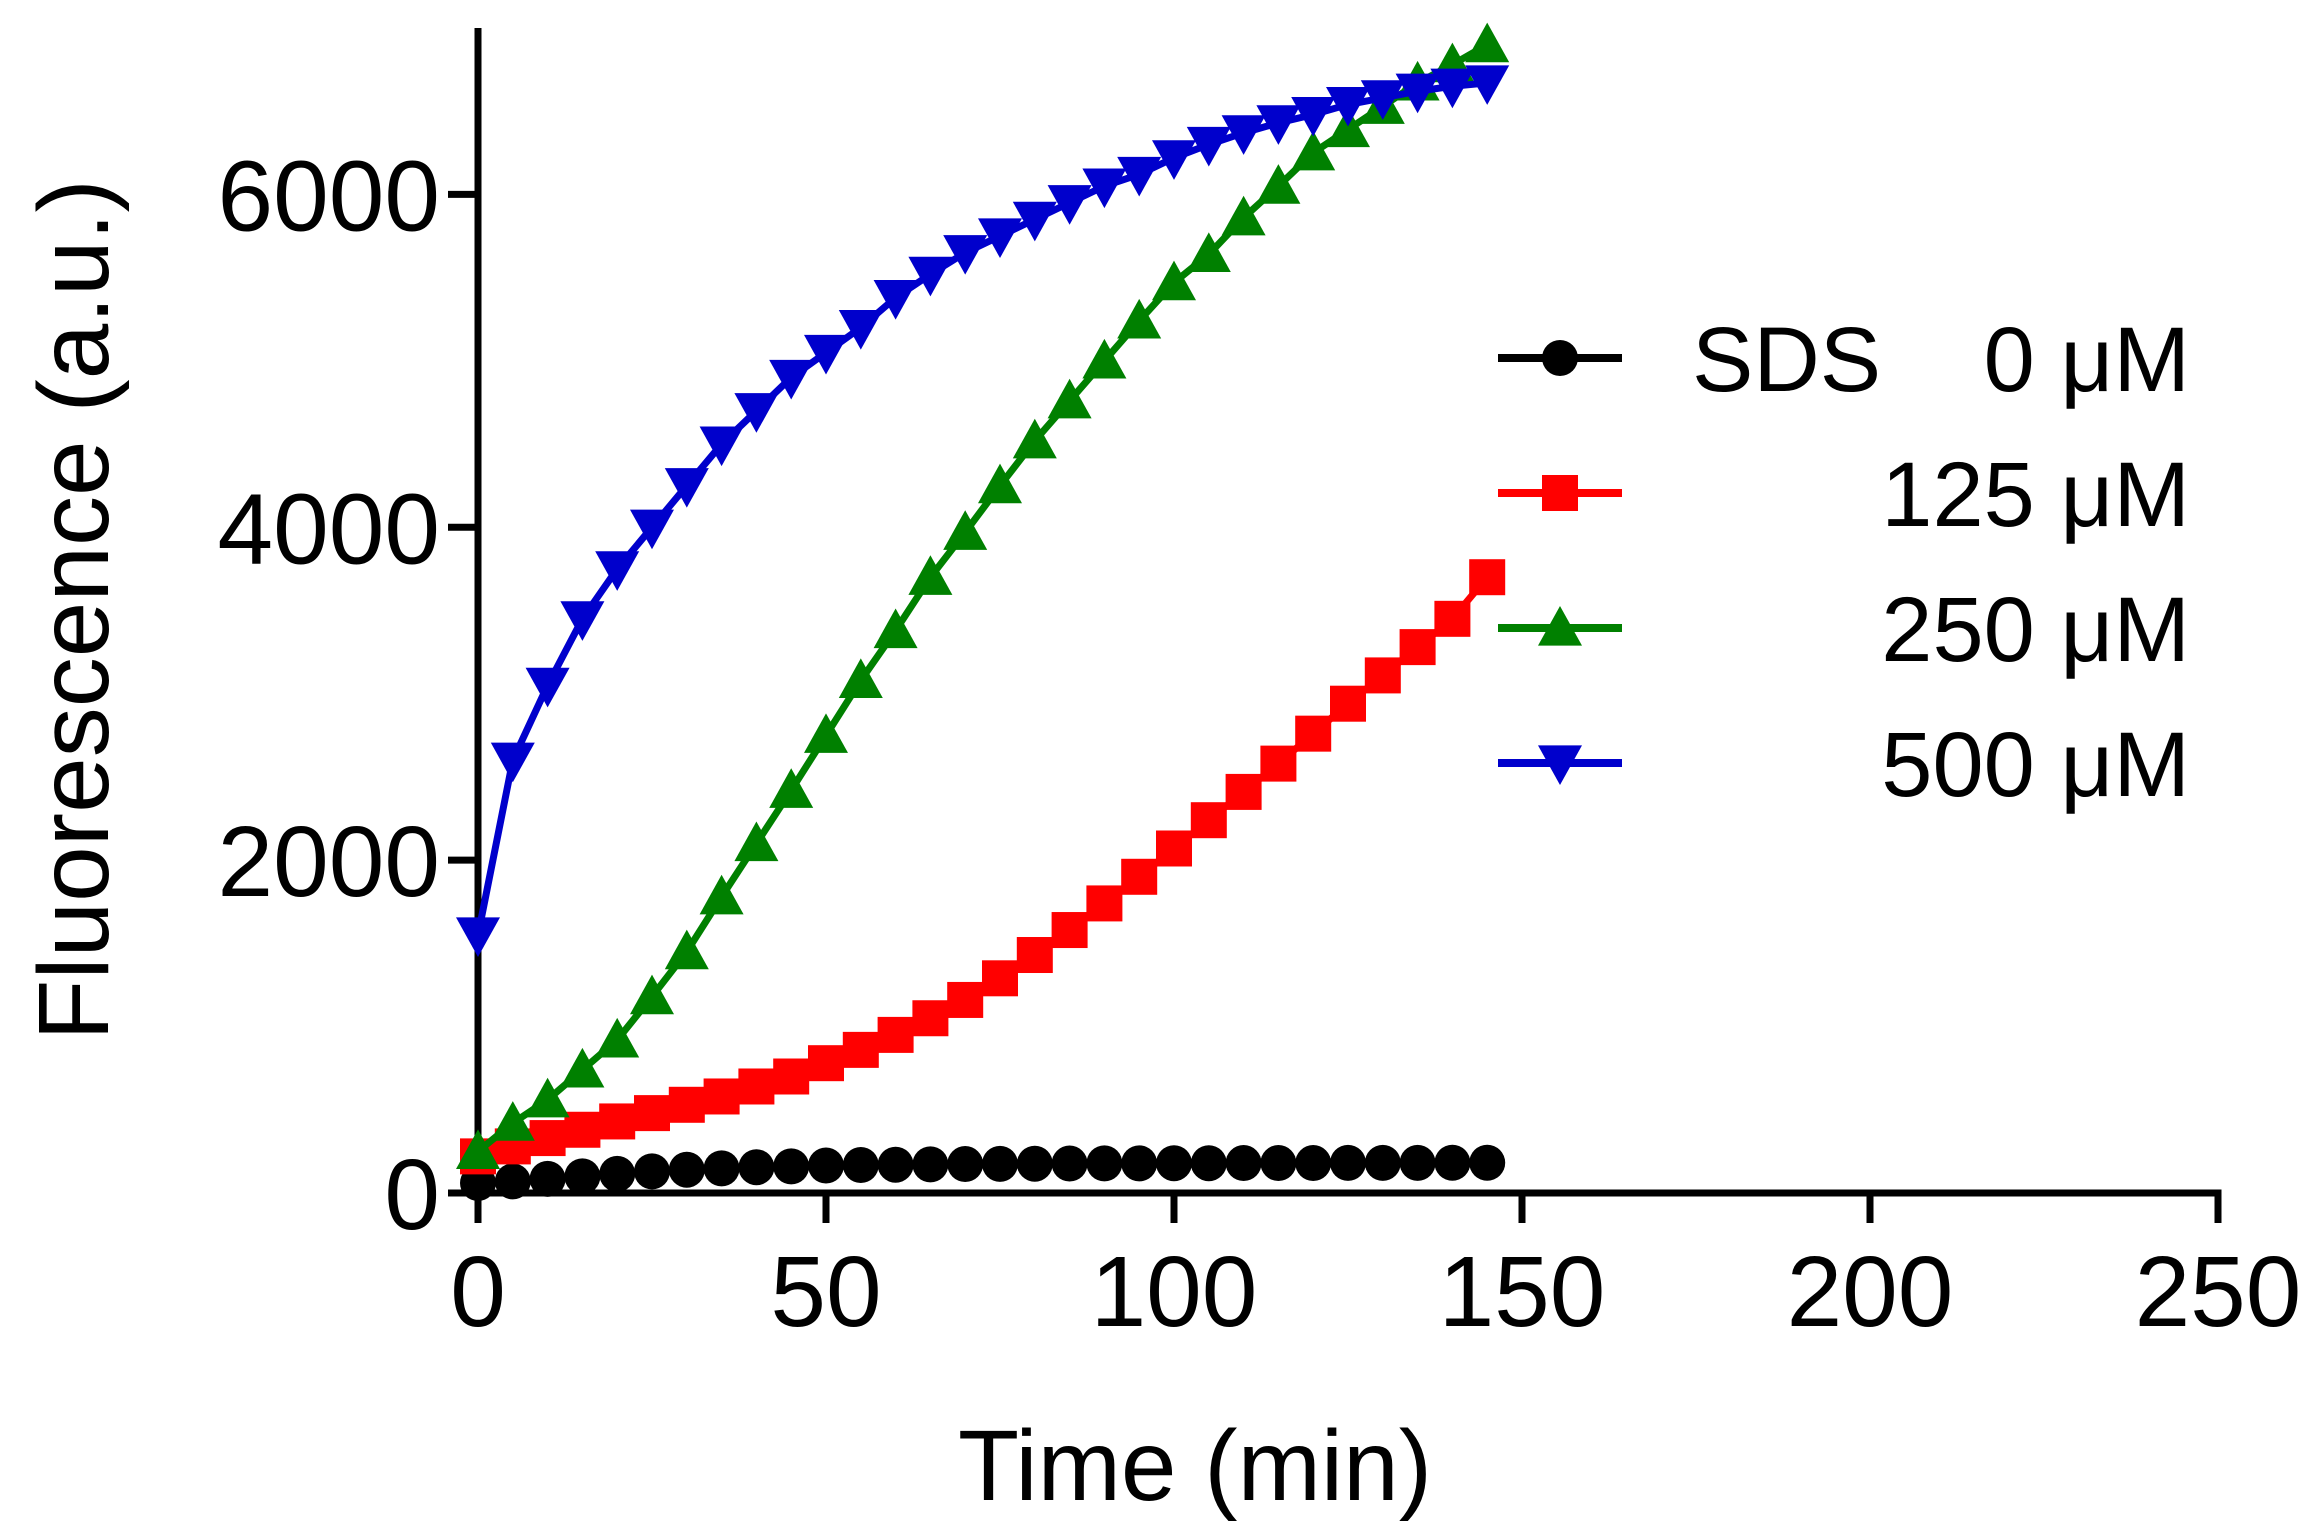  What do you see at coordinates (1844, 765) in the screenshot?
I see `legend-item: 500 μM` at bounding box center [1844, 765].